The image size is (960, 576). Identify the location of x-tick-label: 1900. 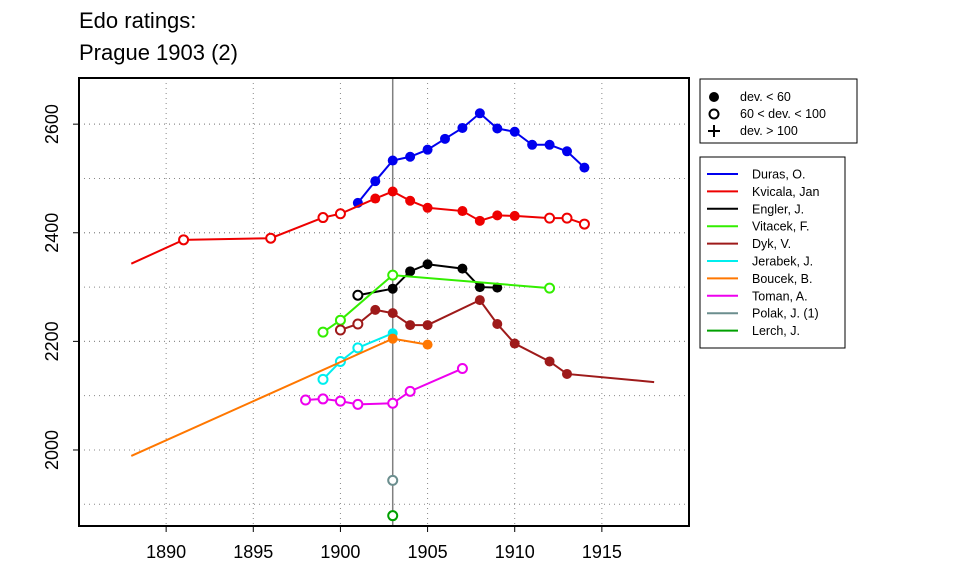
(340, 552).